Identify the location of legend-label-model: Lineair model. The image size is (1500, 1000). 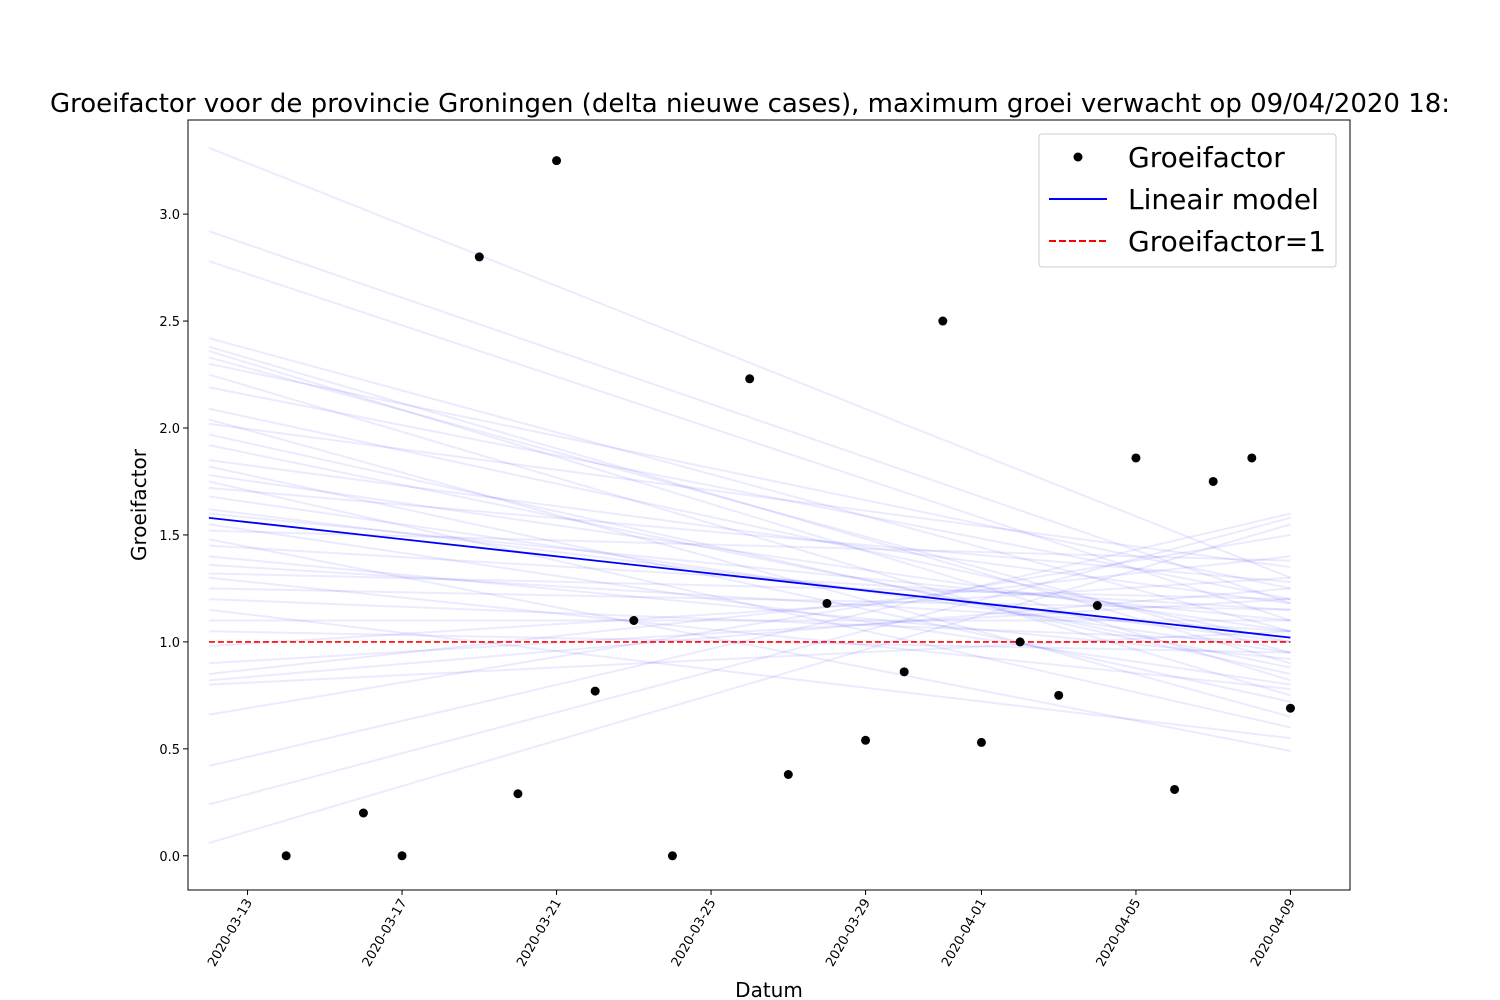
(1223, 199).